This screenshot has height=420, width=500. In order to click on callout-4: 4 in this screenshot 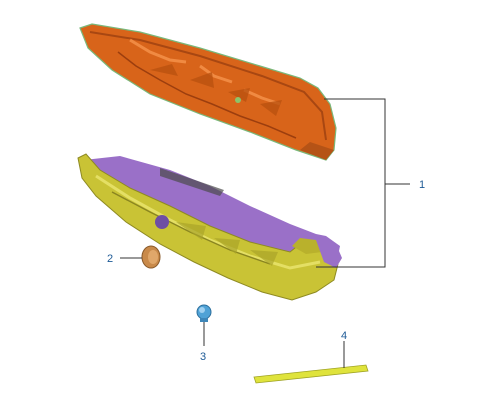, I will do `click(344, 336)`.